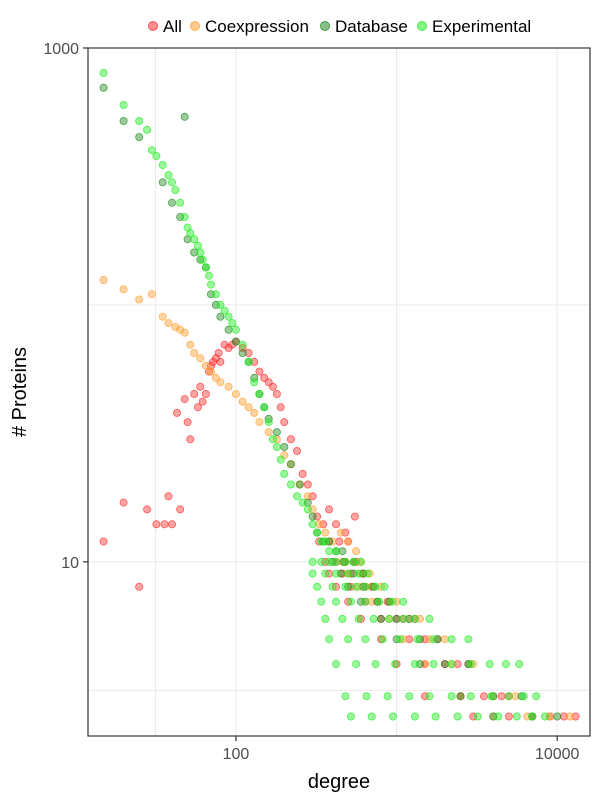  Describe the element at coordinates (172, 26) in the screenshot. I see `legend-label-all: All` at that location.